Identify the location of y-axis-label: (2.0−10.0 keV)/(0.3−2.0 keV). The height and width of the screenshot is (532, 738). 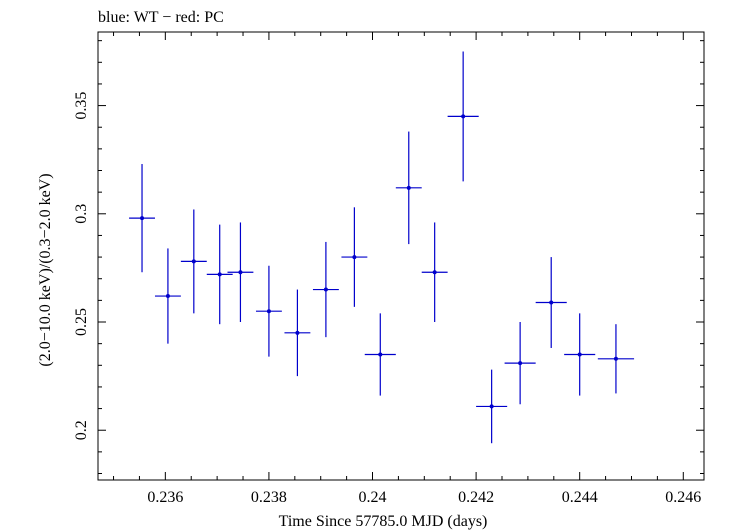
(45, 269).